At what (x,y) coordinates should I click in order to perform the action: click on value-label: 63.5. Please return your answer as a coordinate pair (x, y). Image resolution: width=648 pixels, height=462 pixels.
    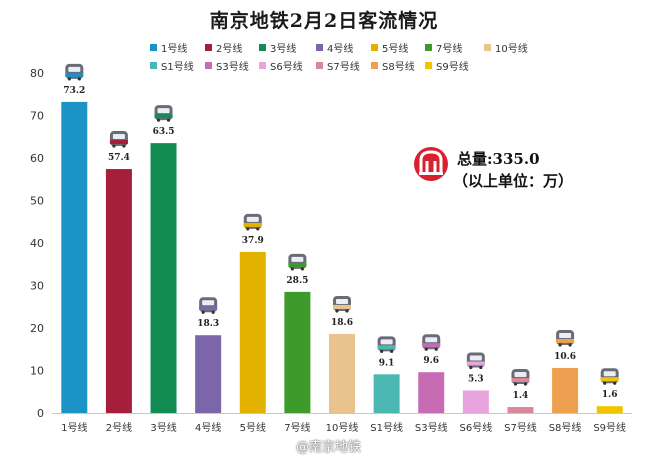
    Looking at the image, I should click on (164, 132).